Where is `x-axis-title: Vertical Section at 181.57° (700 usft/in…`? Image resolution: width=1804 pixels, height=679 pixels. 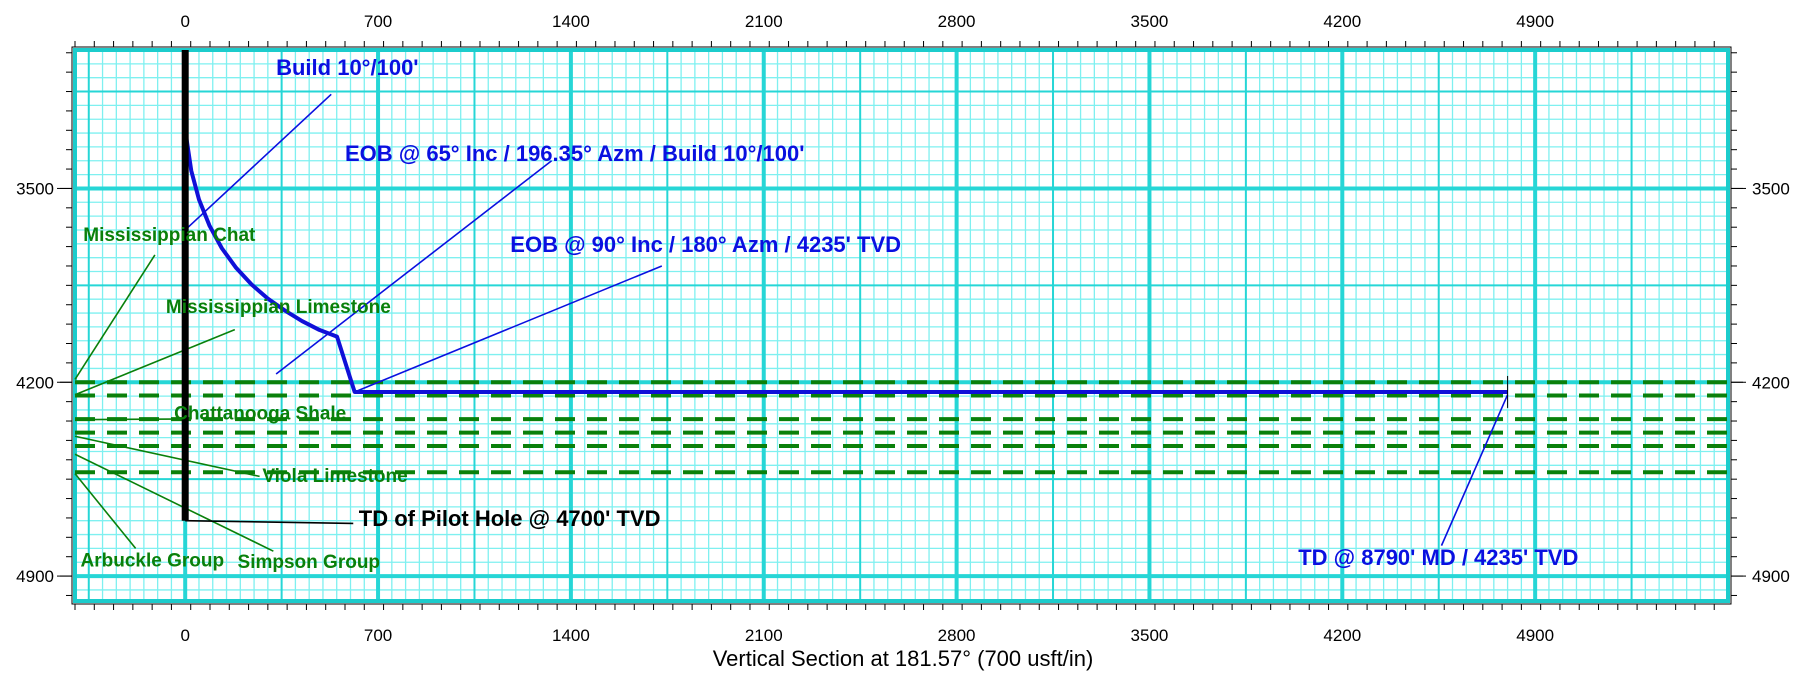 x-axis-title: Vertical Section at 181.57° (700 usft/in… is located at coordinates (903, 658).